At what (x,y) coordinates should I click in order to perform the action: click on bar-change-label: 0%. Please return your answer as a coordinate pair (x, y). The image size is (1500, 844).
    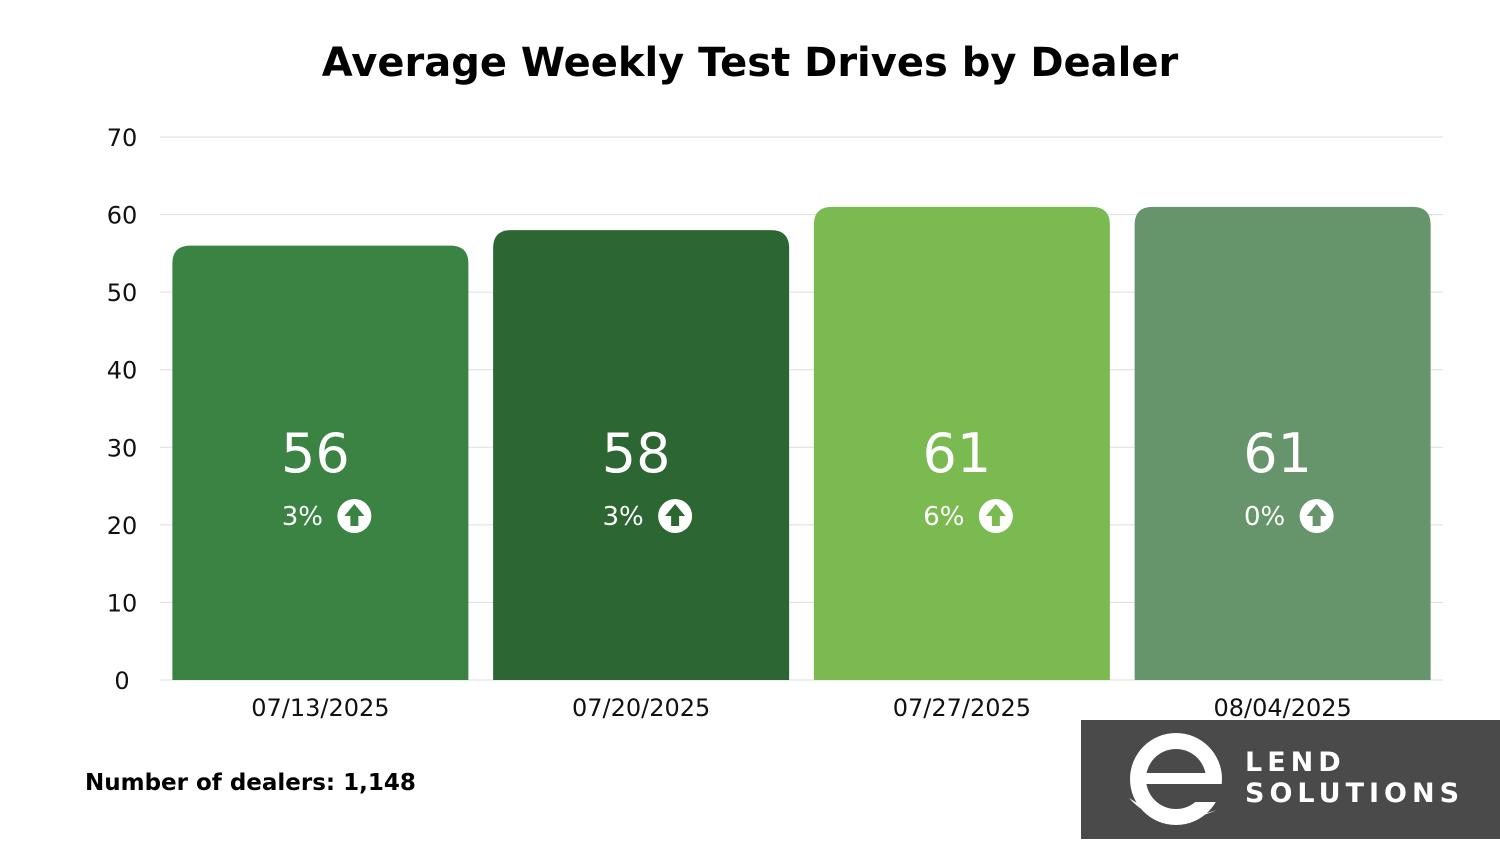
    Looking at the image, I should click on (1264, 517).